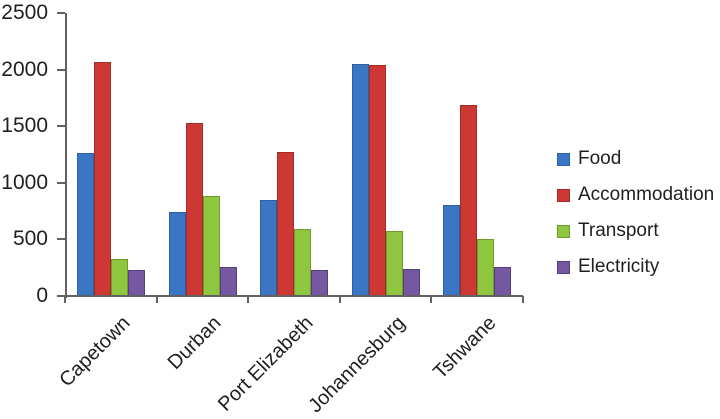 Image resolution: width=720 pixels, height=419 pixels. Describe the element at coordinates (294, 296) in the screenshot. I see `x-axis-line` at that location.